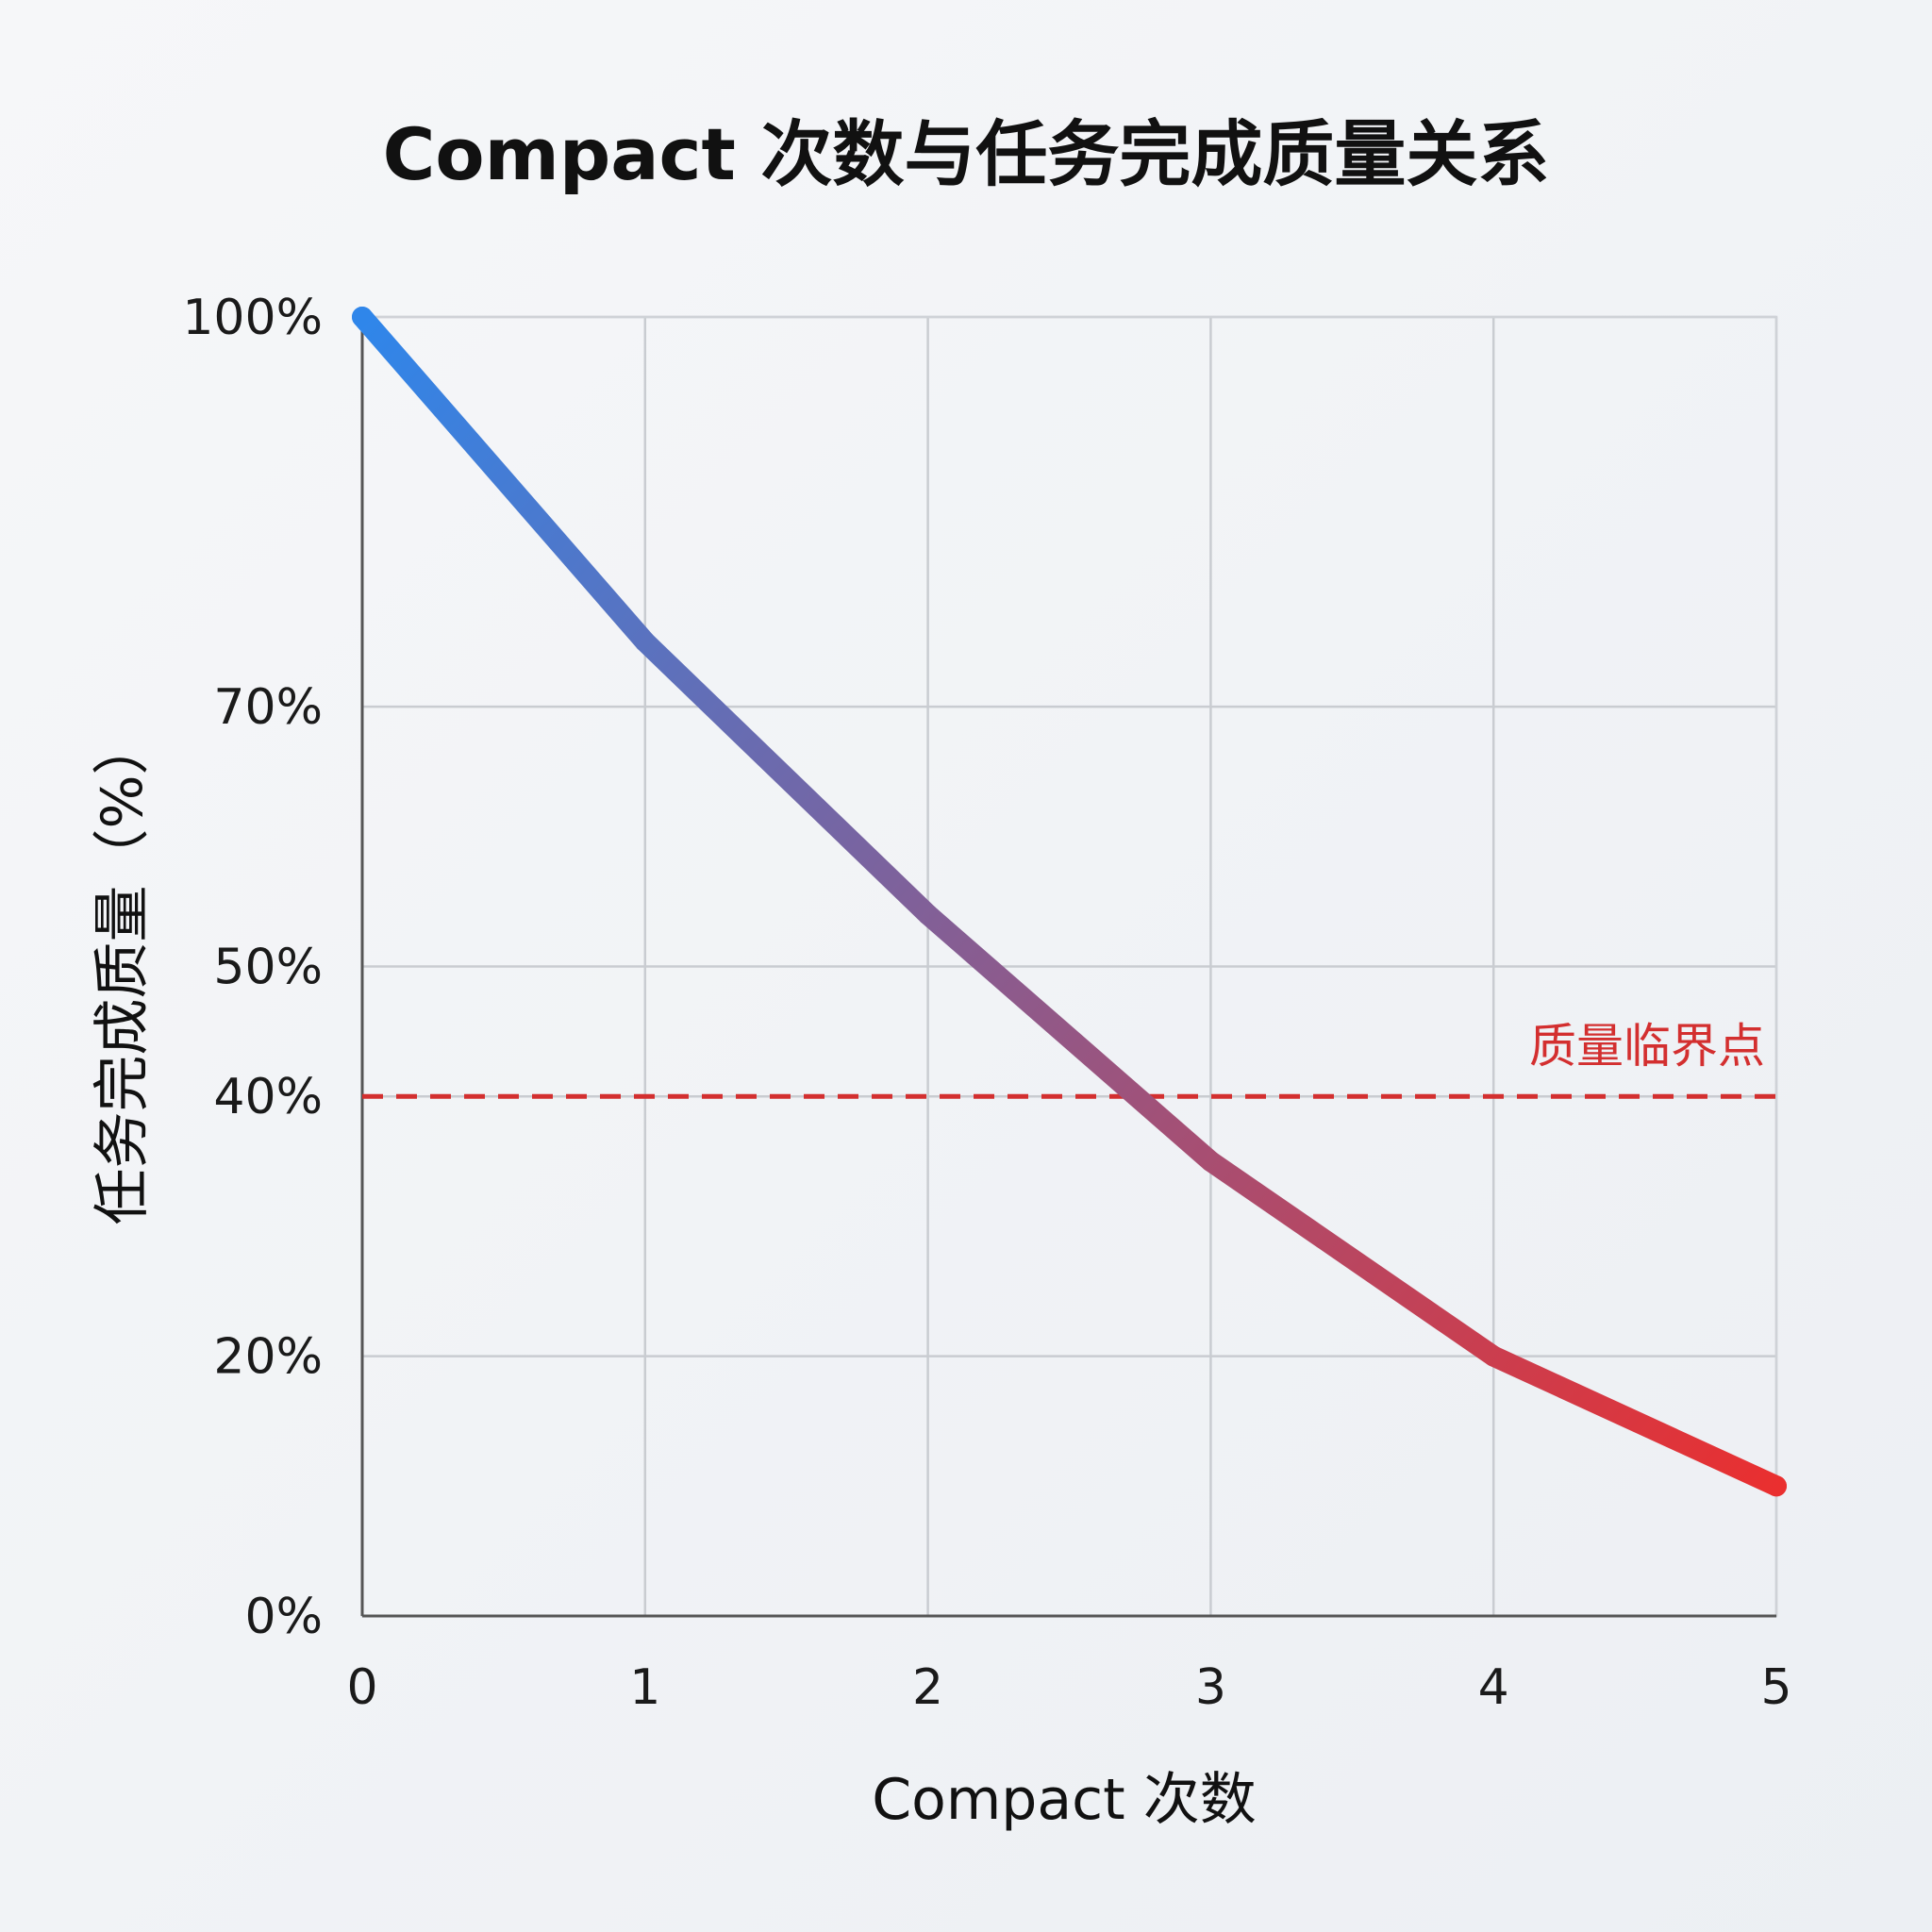  What do you see at coordinates (1064, 1800) in the screenshot?
I see `x-axis-label: Compact 次数` at bounding box center [1064, 1800].